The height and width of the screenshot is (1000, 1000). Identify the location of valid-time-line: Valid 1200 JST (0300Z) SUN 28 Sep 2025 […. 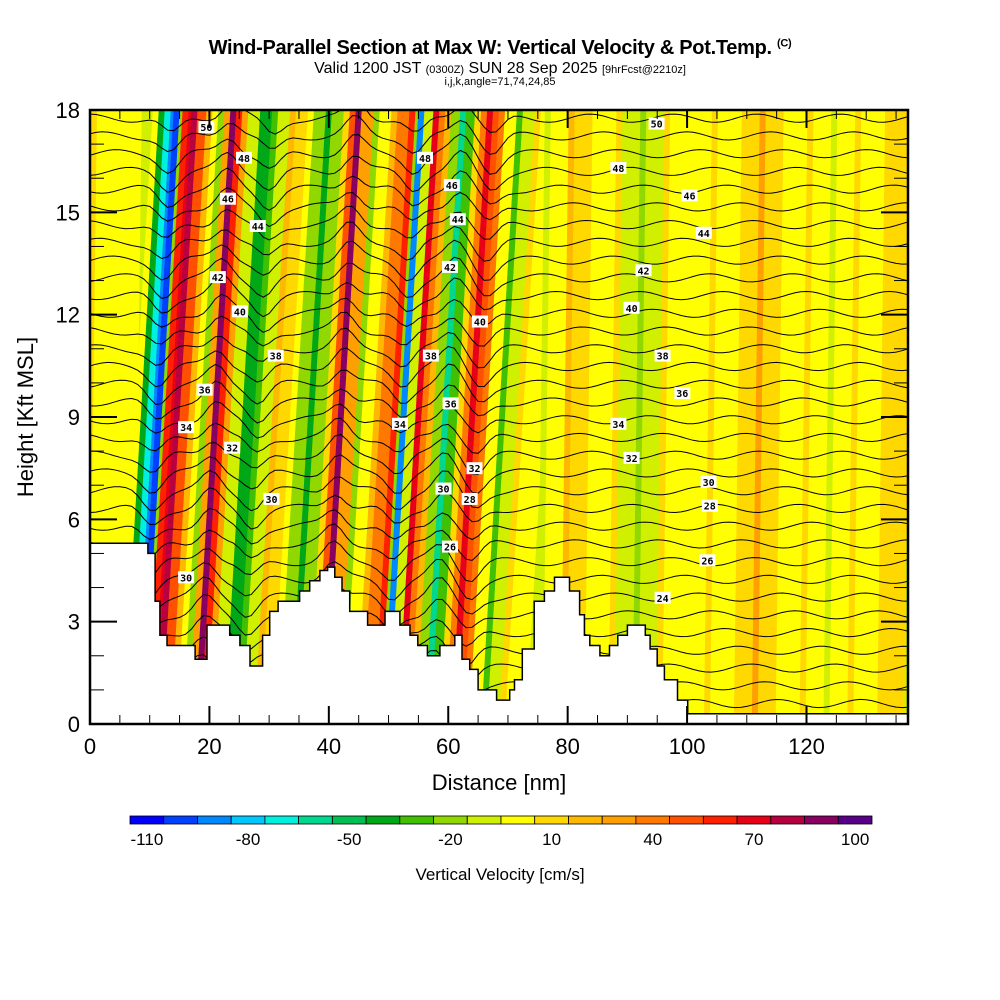
(500, 69).